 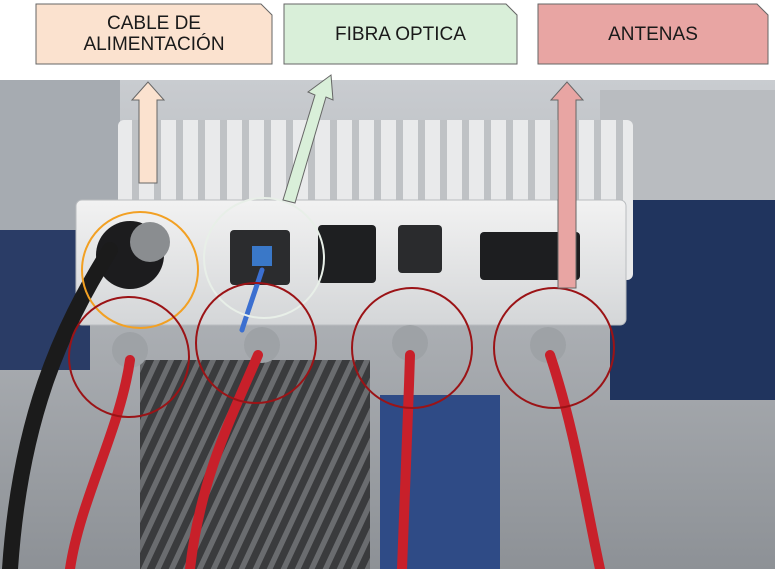 I want to click on port-cover, so click(x=347, y=254).